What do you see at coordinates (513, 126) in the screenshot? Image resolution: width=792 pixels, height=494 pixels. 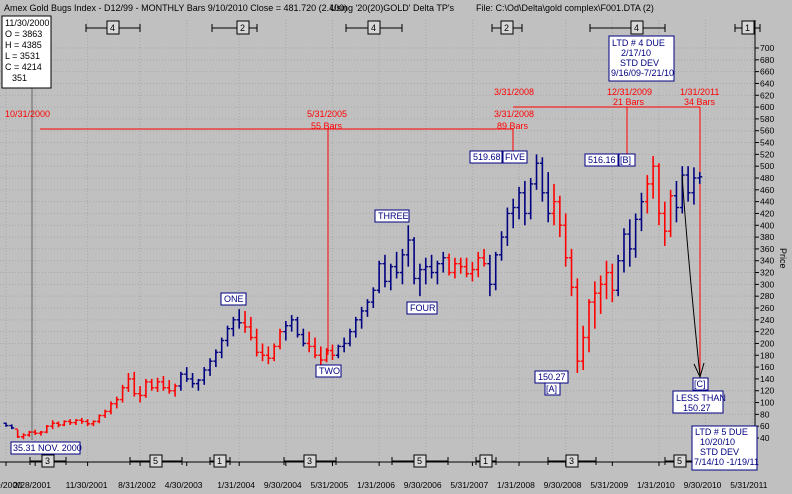 I see `annotation-bars: 89 Bars` at bounding box center [513, 126].